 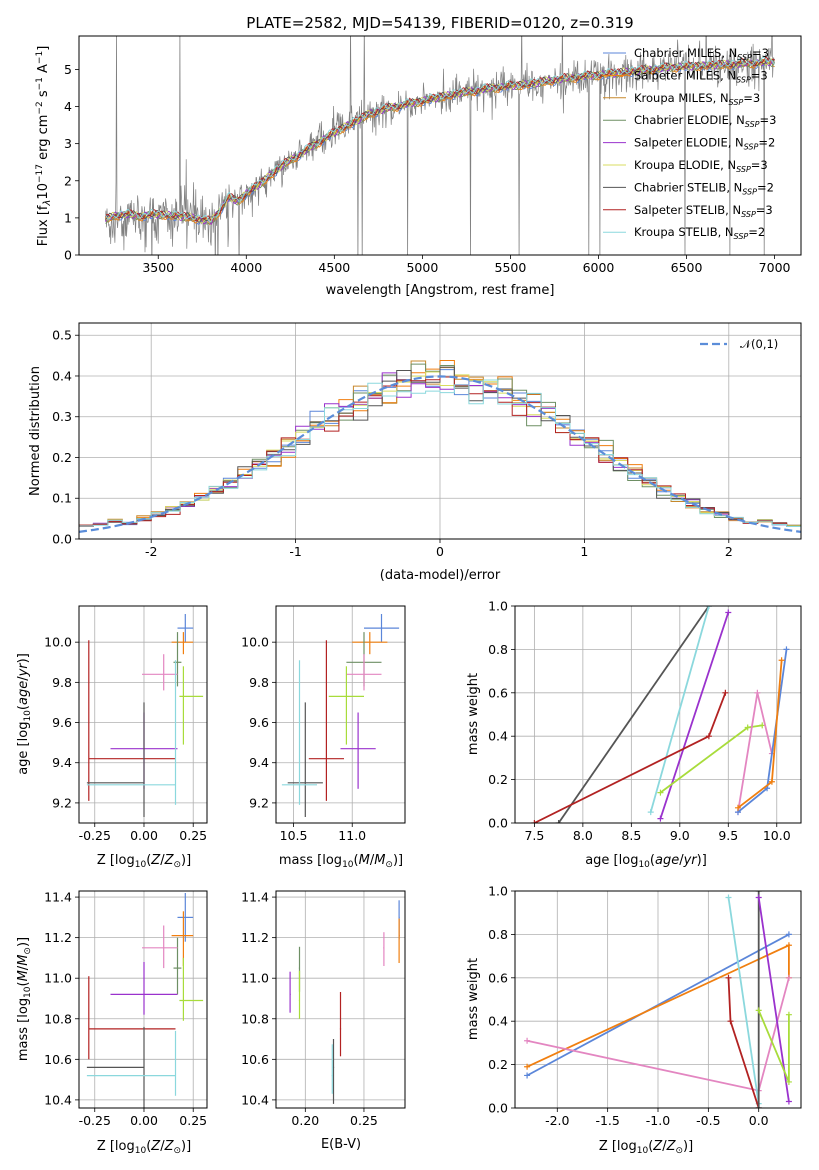 What do you see at coordinates (68, 69) in the screenshot?
I see `spectrum-ytick-label: 5` at bounding box center [68, 69].